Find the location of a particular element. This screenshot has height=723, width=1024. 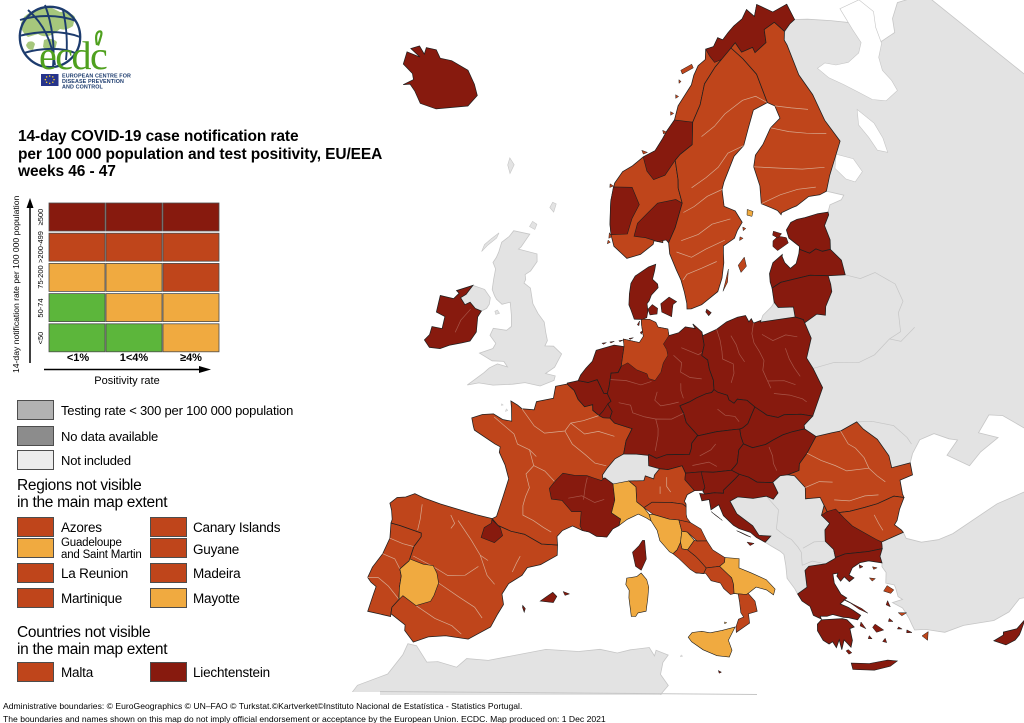

svg-text: ≥500 is located at coordinates (40, 217).